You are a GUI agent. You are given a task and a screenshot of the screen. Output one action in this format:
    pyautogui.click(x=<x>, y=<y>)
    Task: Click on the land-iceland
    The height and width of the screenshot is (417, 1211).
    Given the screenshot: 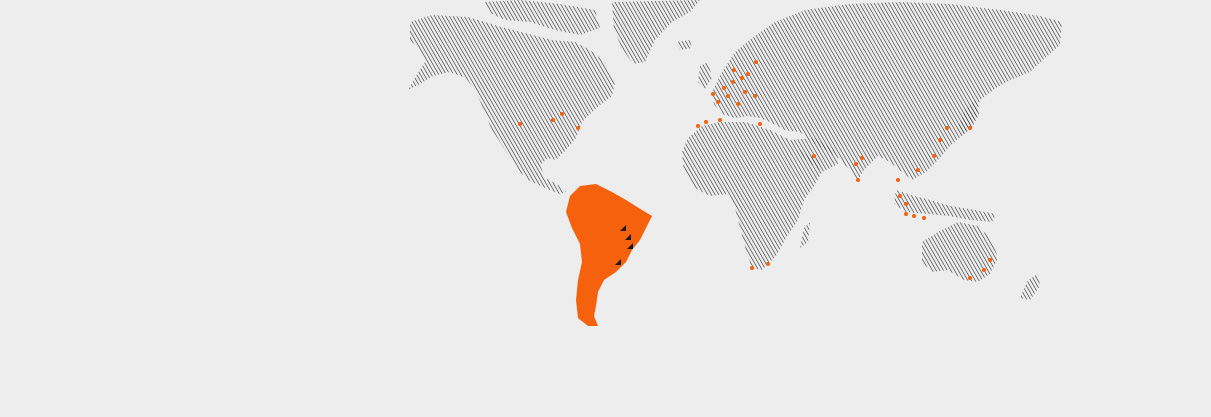 What is the action you would take?
    pyautogui.click(x=684, y=45)
    